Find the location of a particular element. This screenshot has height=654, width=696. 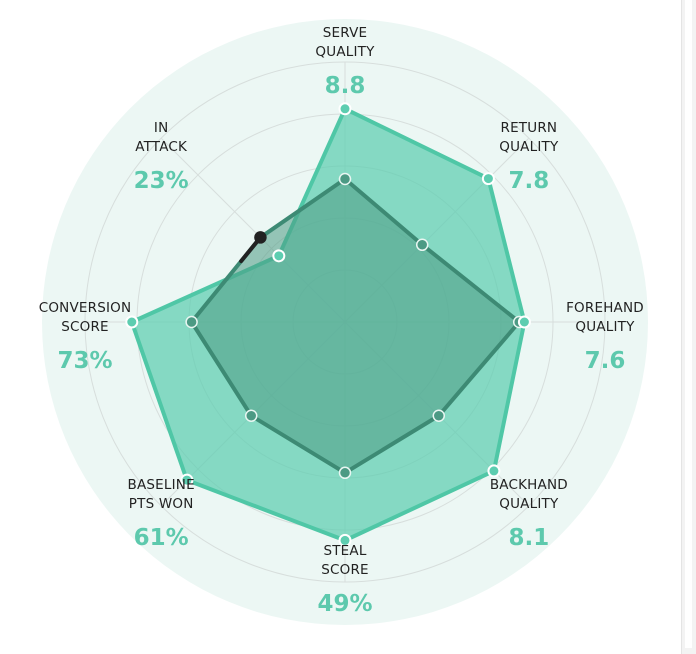

axis-value-label: 8.8 is located at coordinates (345, 86).